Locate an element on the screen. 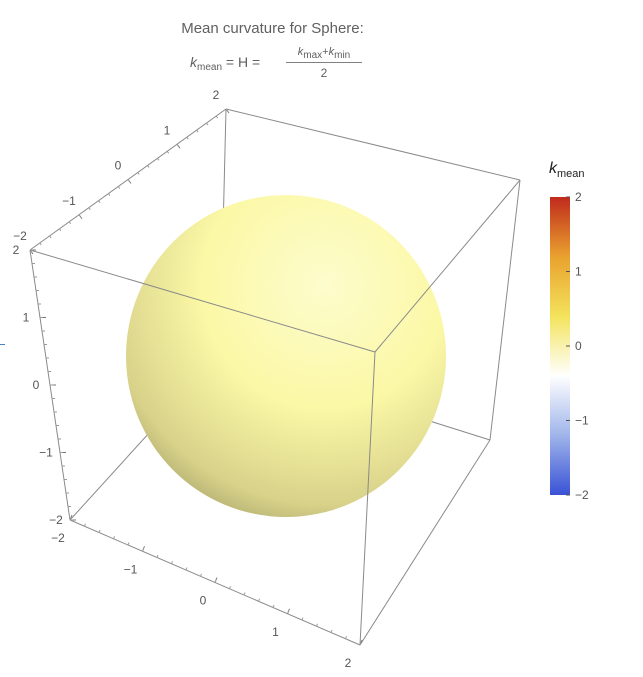  y-axis-tick-label: 1 is located at coordinates (275, 632).